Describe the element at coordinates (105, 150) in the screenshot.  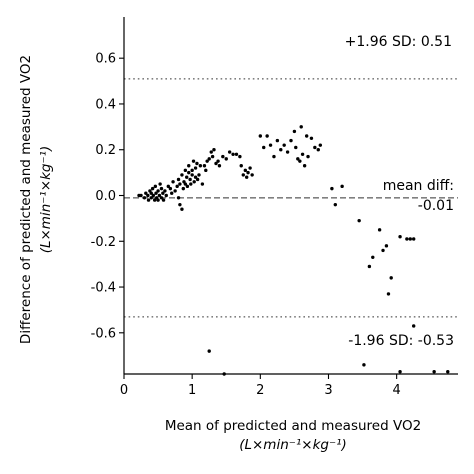
I see `y-tick-label: 0.2` at that location.